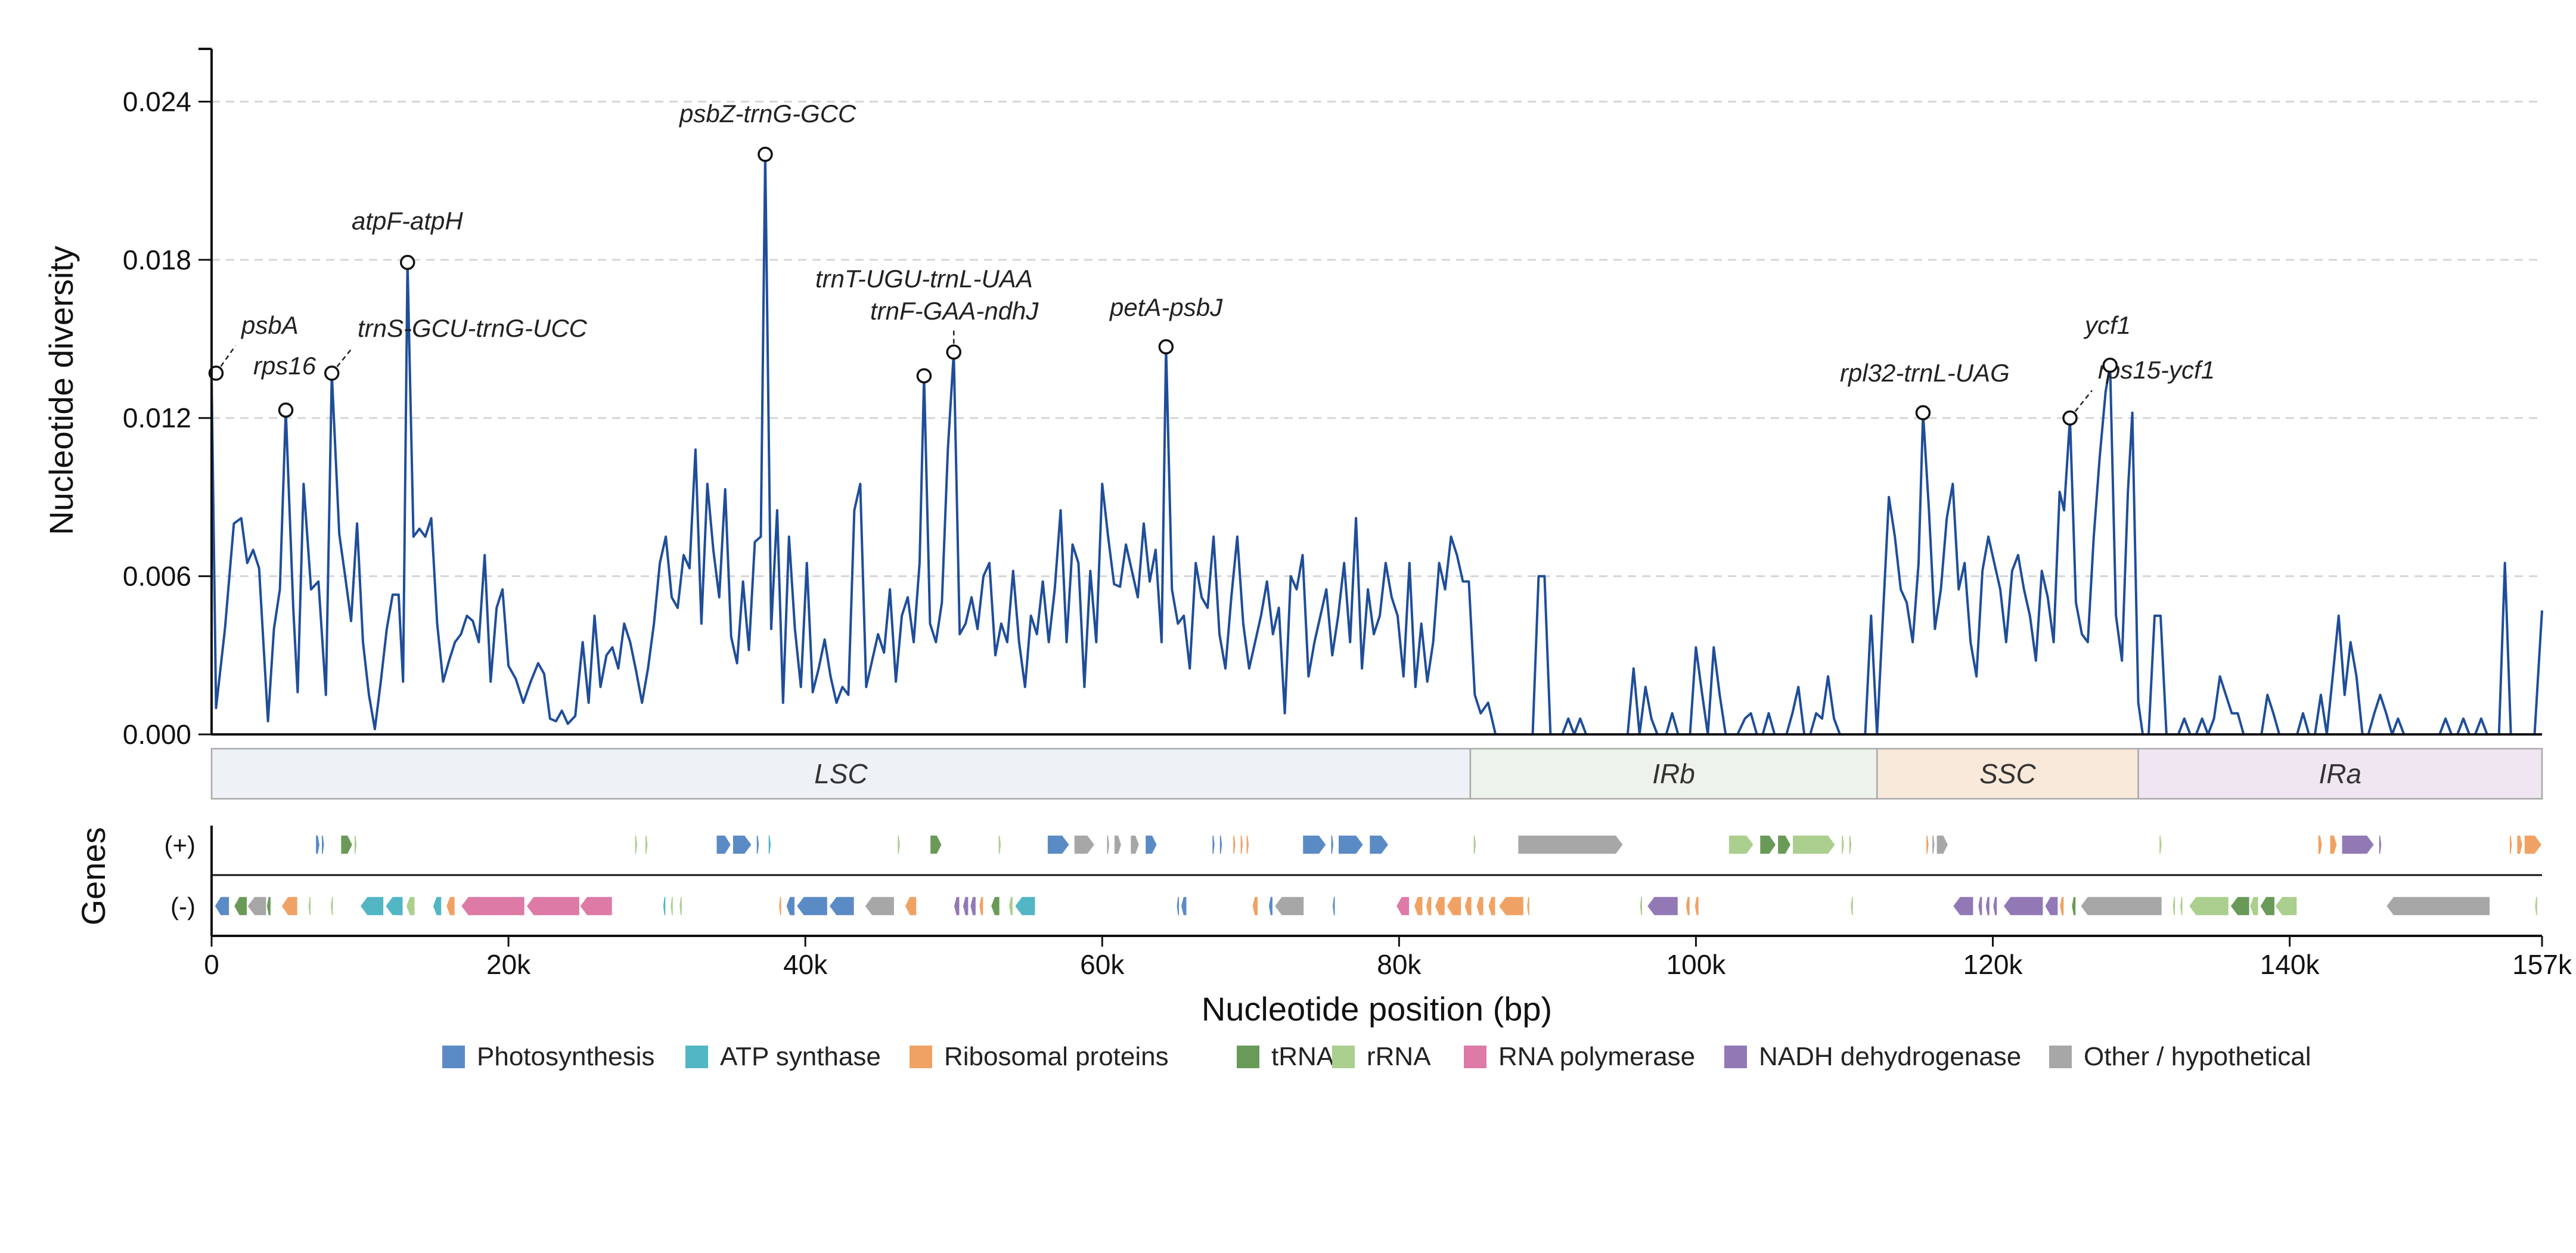 This screenshot has width=2576, height=1253. What do you see at coordinates (1354, 875) in the screenshot?
I see `gene-tracks: (+) (-)` at bounding box center [1354, 875].